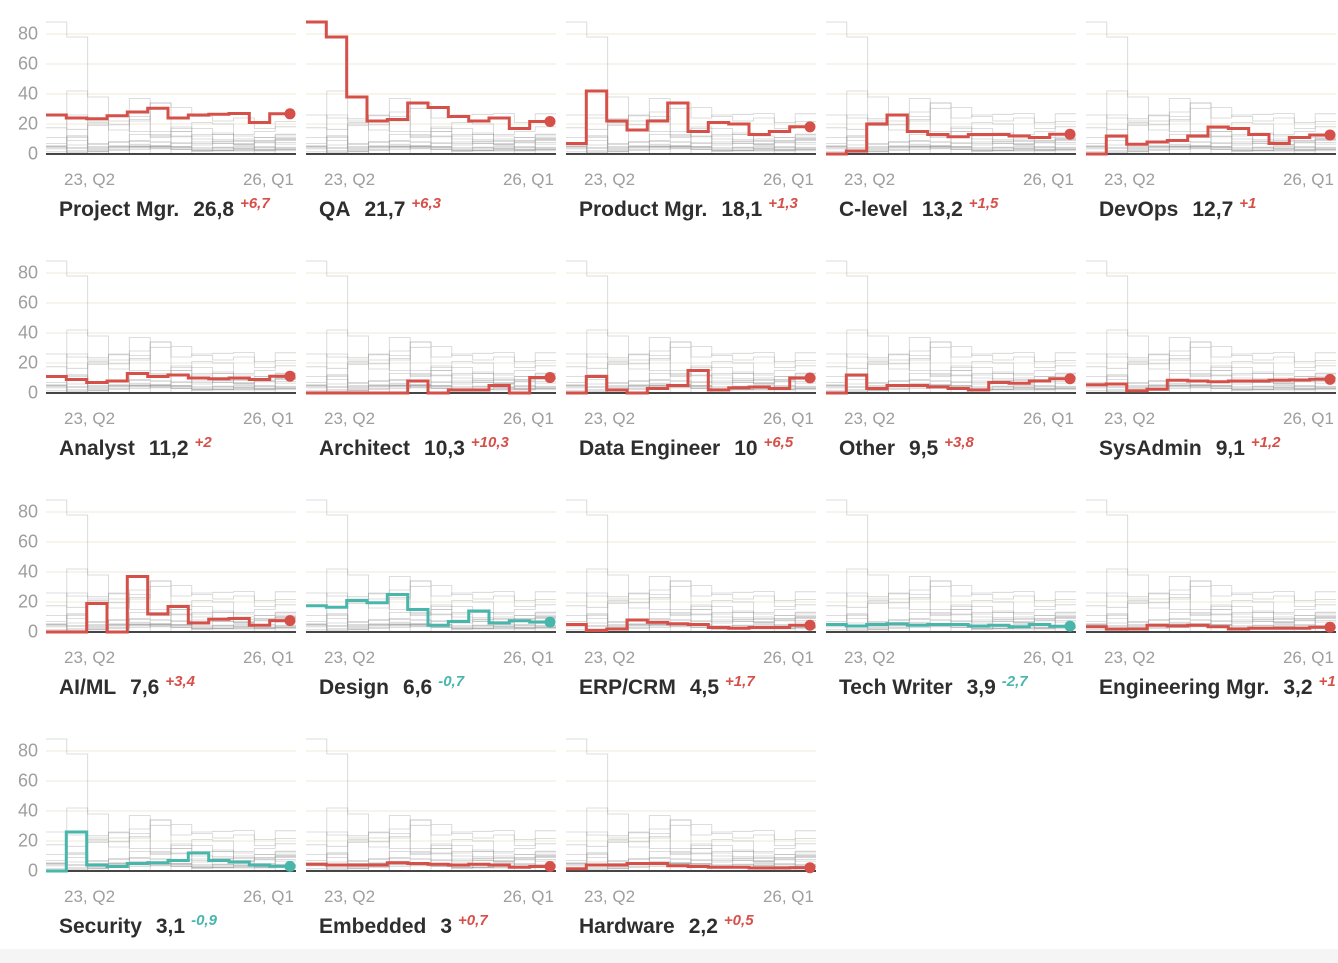  What do you see at coordinates (27, 302) in the screenshot?
I see `y-tick-label: 60` at bounding box center [27, 302].